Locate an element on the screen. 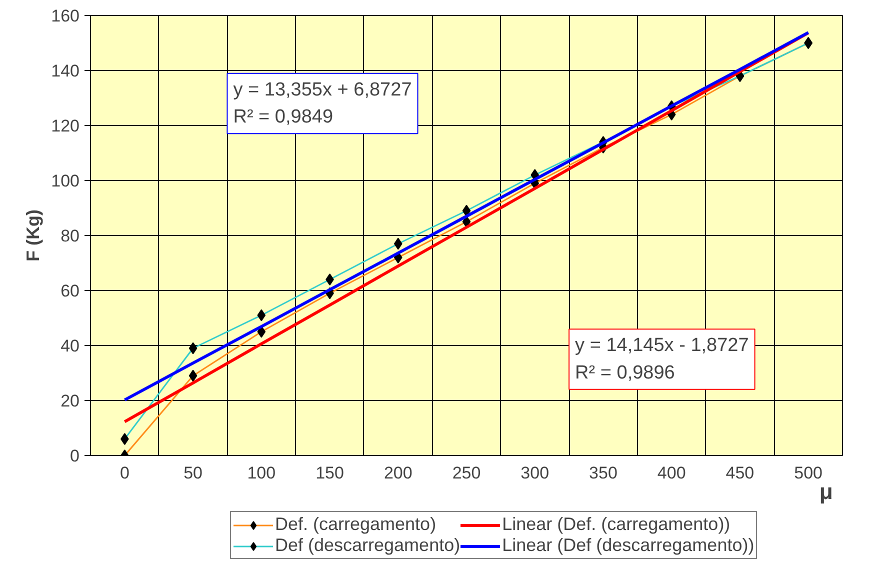 The height and width of the screenshot is (586, 887). legend-label: Linear (Def (descarregamento)) is located at coordinates (628, 545).